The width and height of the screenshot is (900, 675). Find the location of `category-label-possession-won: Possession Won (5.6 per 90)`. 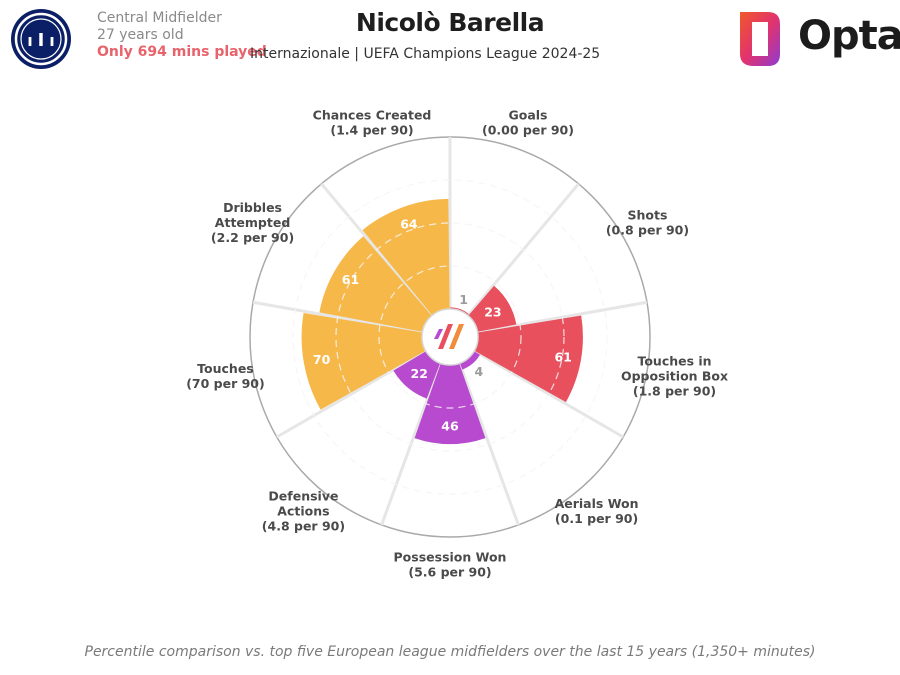

category-label-possession-won: Possession Won (5.6 per 90) is located at coordinates (450, 565).